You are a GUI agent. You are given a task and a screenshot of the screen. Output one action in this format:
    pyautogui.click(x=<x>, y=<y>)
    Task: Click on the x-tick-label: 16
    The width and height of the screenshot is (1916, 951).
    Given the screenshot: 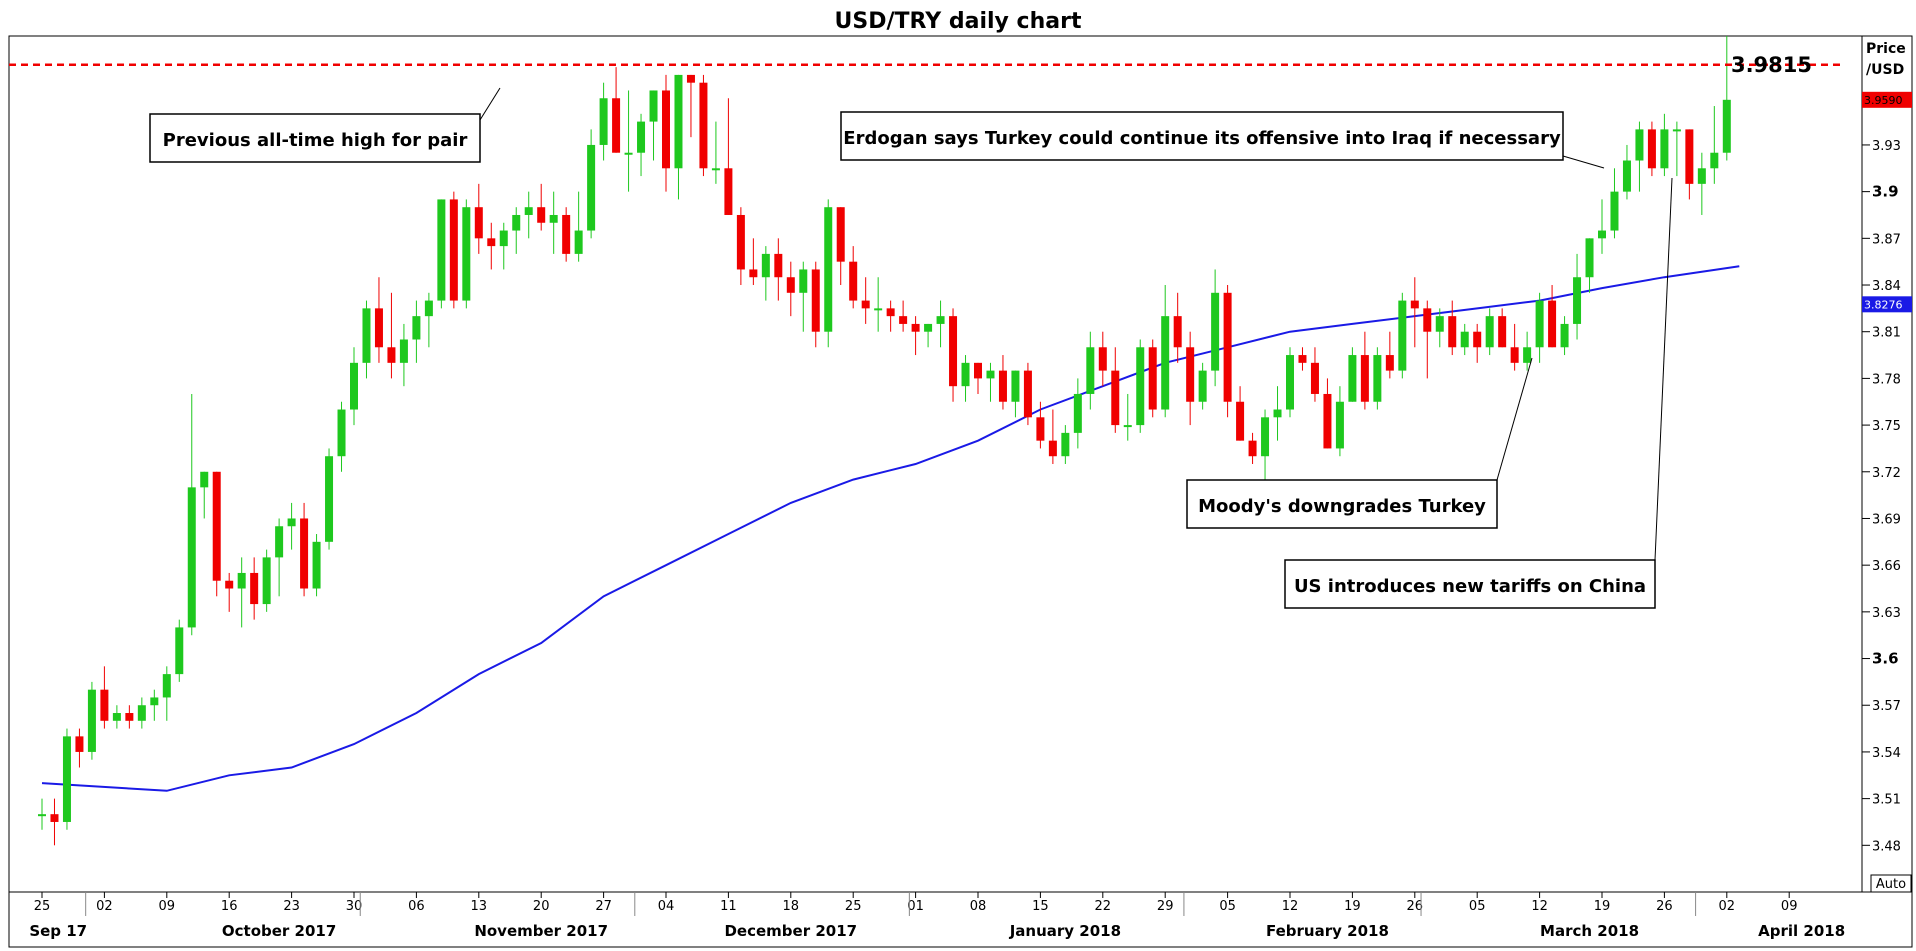 What is the action you would take?
    pyautogui.click(x=229, y=906)
    